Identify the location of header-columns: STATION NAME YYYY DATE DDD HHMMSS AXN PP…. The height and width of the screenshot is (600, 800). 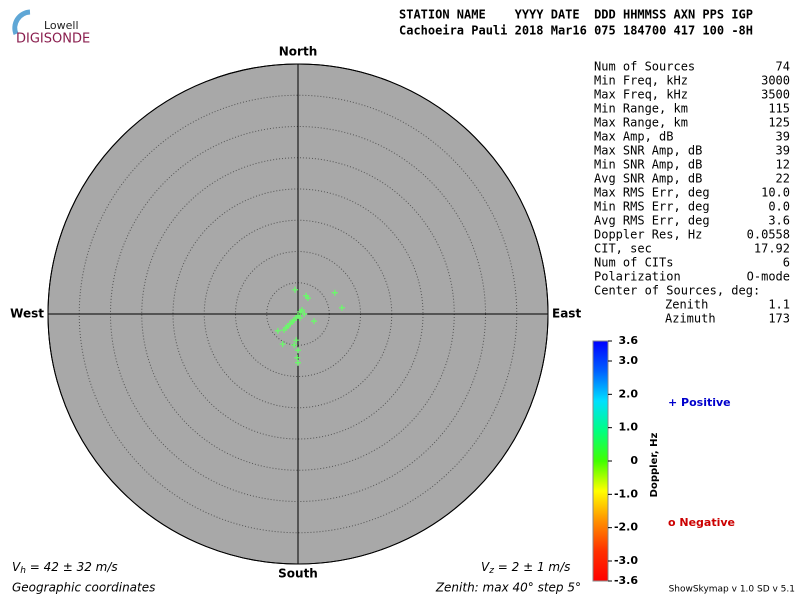
(576, 15).